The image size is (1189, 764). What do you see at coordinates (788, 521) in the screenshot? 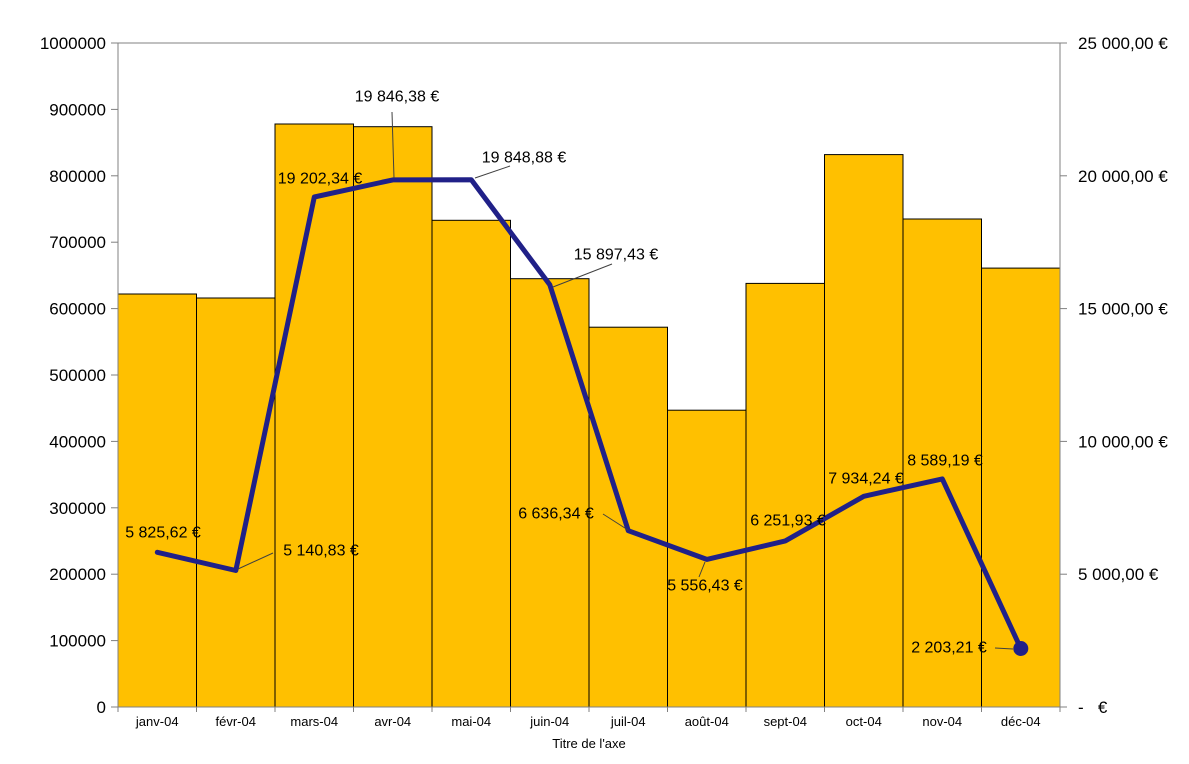
I see `data-label: 6 251,93 €` at bounding box center [788, 521].